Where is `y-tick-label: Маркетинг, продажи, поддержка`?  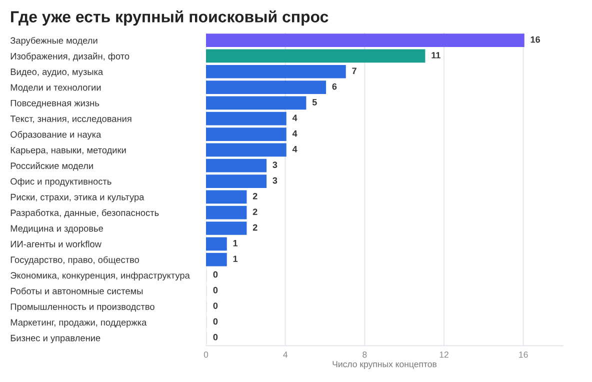
y-tick-label: Маркетинг, продажи, поддержка is located at coordinates (78, 323).